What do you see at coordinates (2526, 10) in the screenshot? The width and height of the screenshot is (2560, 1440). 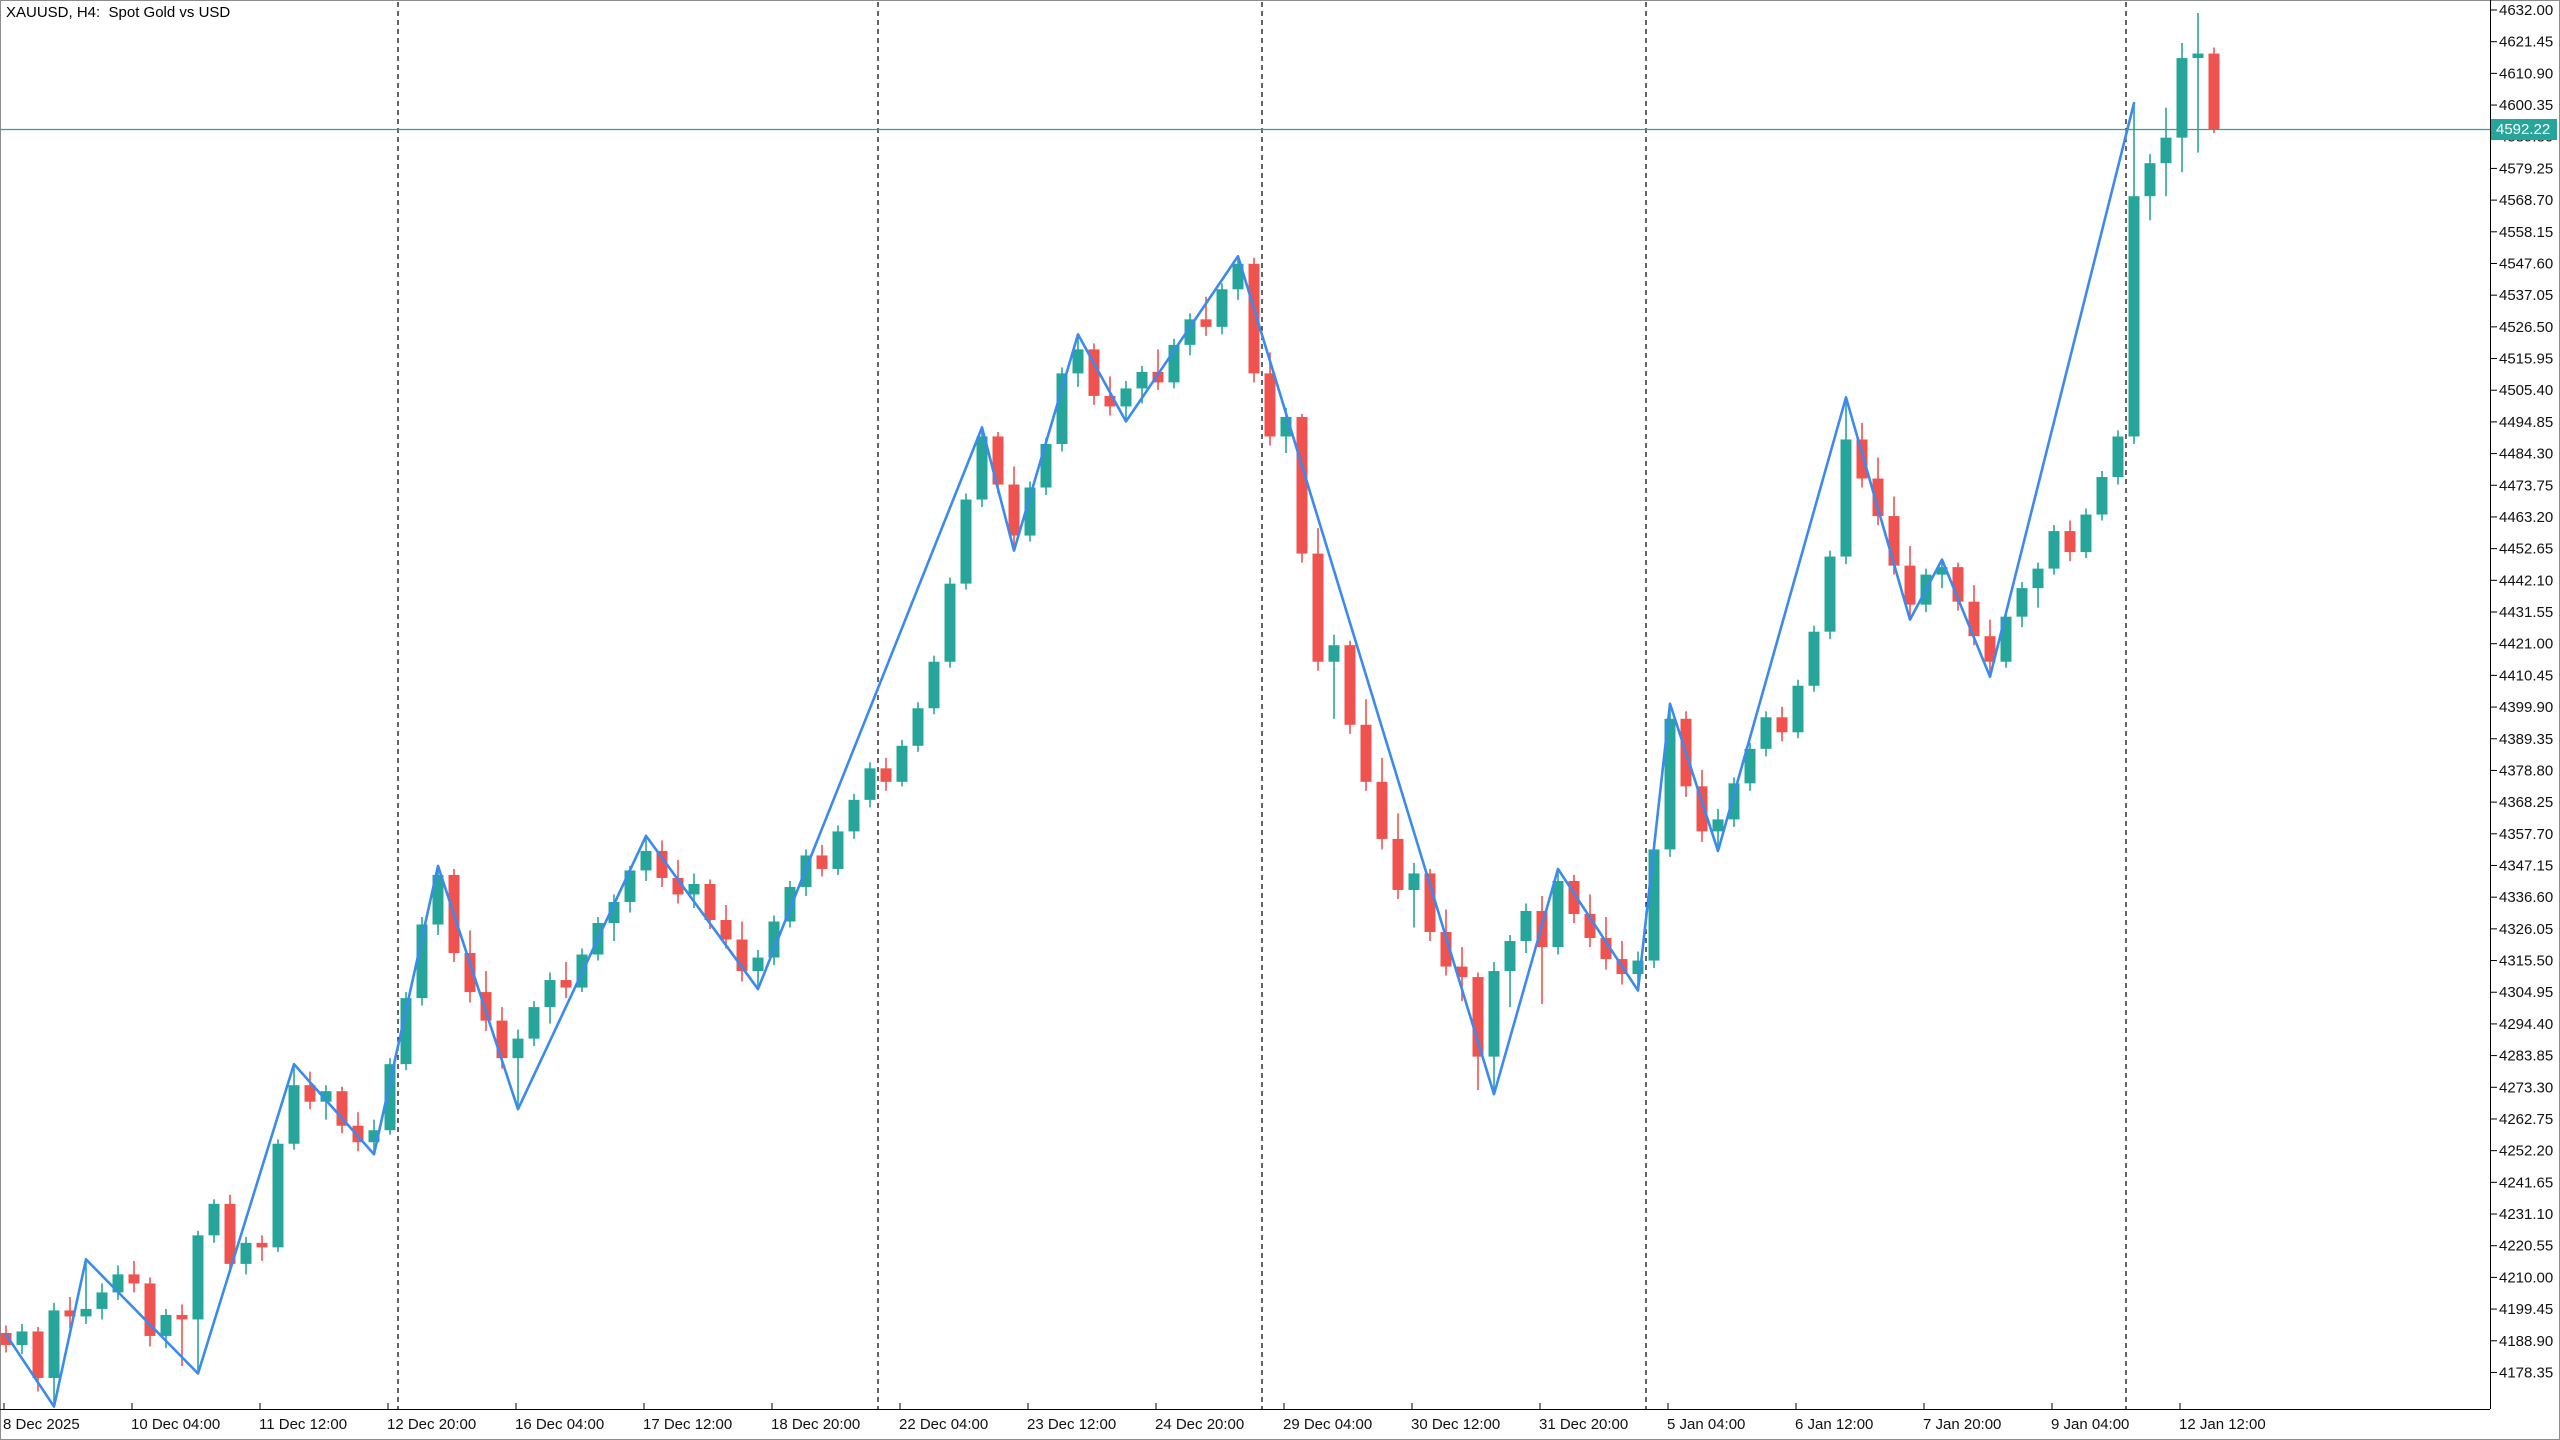 I see `price-tick-label: 4632.00` at bounding box center [2526, 10].